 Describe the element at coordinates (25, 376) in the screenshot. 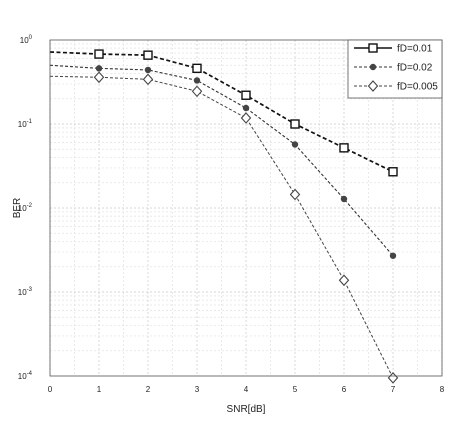

I see `y-tick-label: 10⁻⁴` at that location.